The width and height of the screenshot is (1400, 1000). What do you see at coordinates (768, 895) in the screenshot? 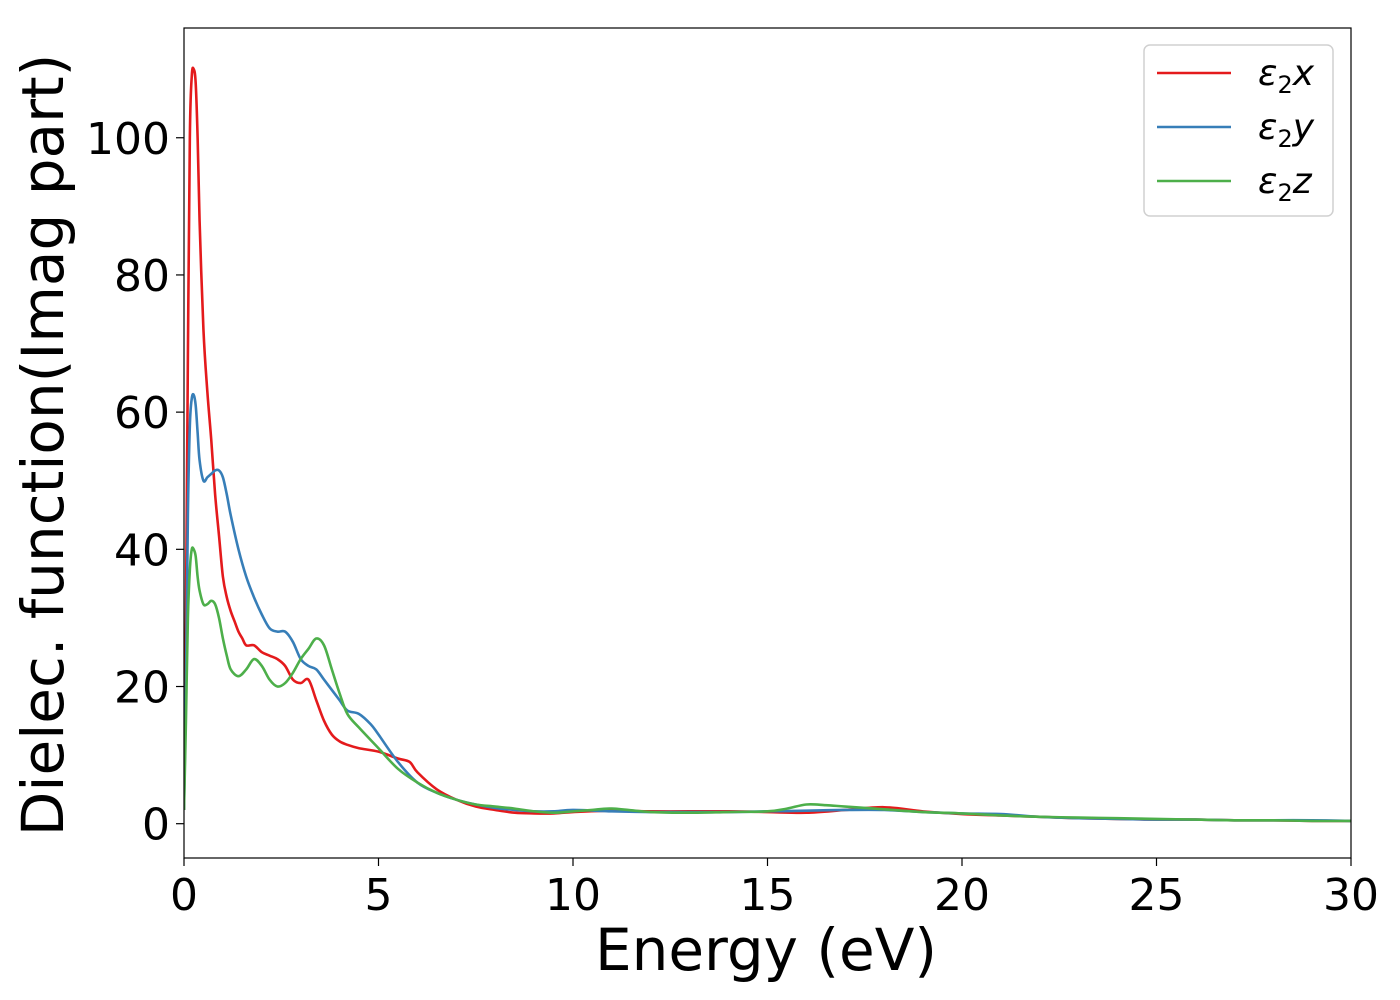
I see `x-tick-label: 15` at bounding box center [768, 895].